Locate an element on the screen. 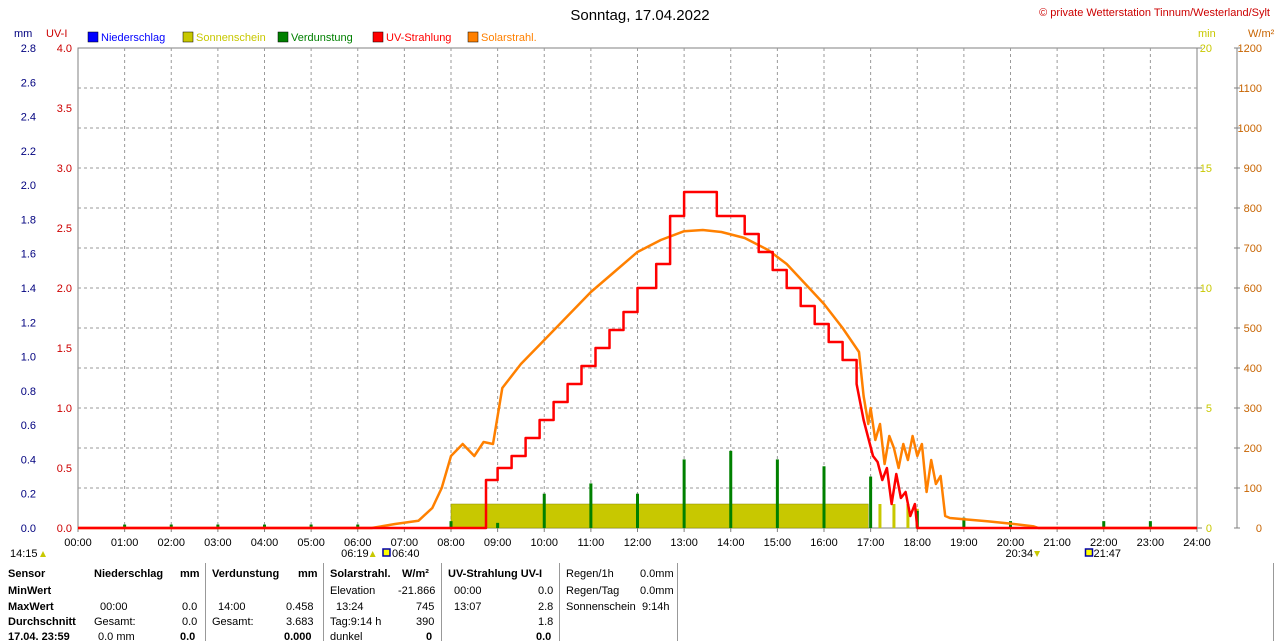 This screenshot has height=644, width=1280. tick-label-uv: 4.0 is located at coordinates (64, 49).